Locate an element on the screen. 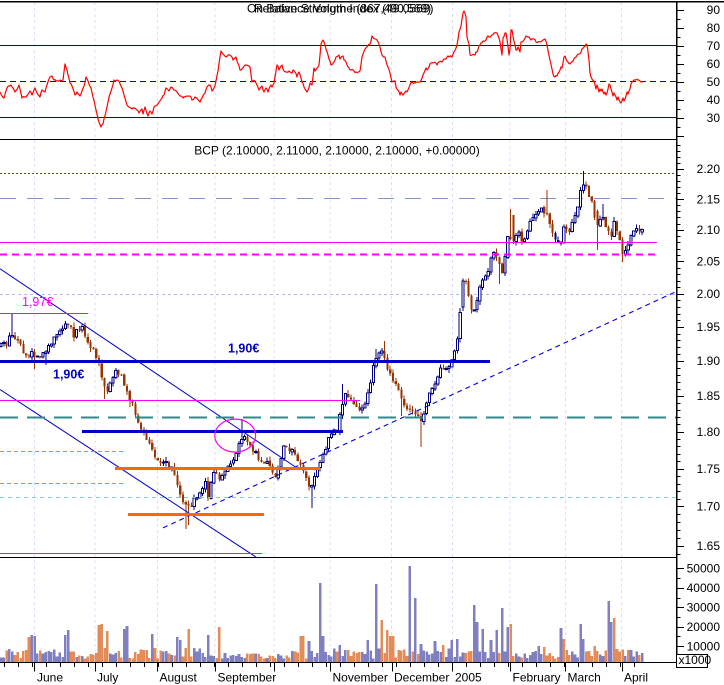  svg-text: 1.65 is located at coordinates (709, 546).